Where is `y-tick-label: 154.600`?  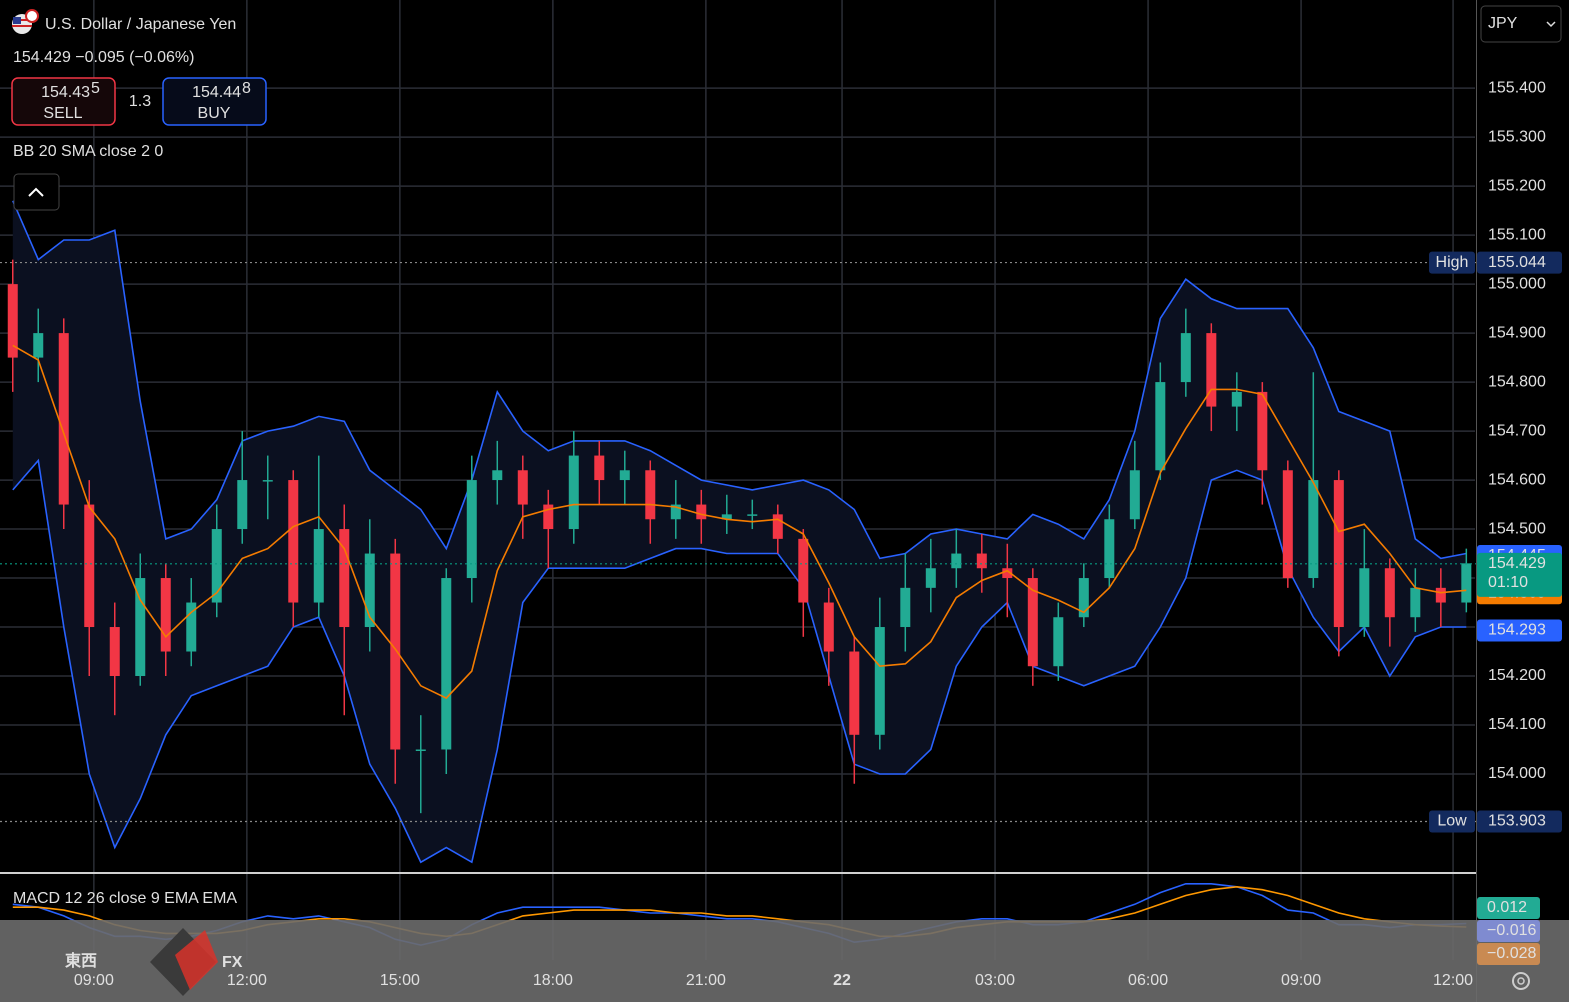 y-tick-label: 154.600 is located at coordinates (1517, 479).